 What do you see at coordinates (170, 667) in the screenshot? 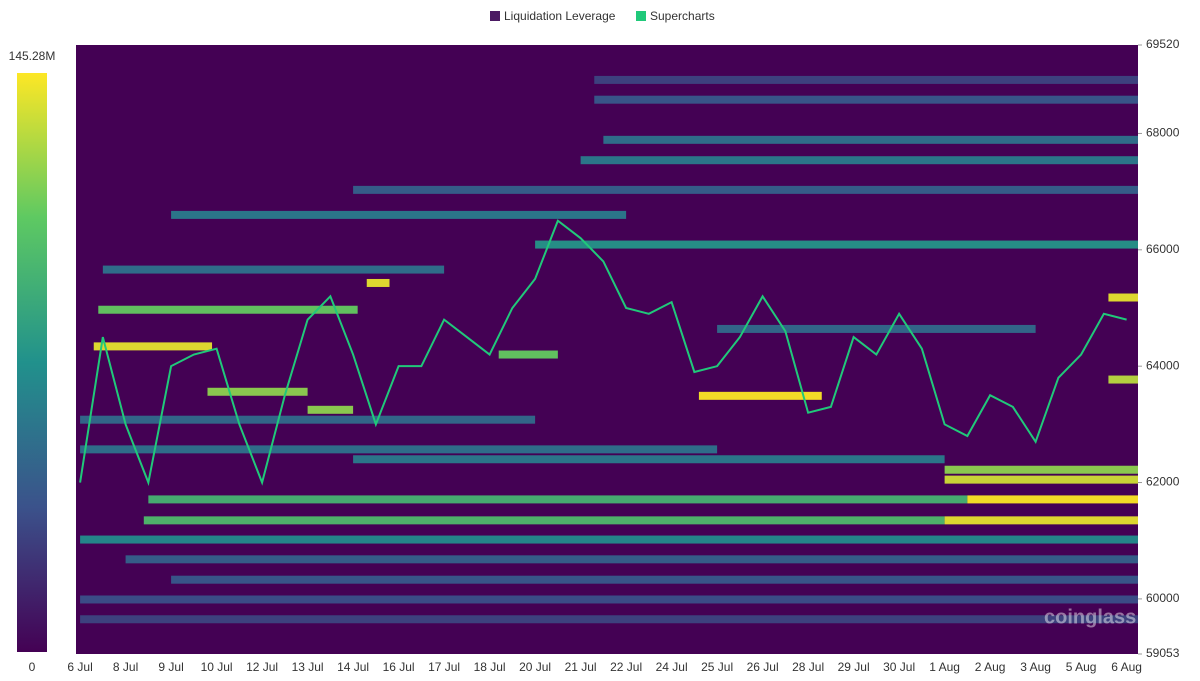
I see `x-tick-label: 9 Jul` at bounding box center [170, 667].